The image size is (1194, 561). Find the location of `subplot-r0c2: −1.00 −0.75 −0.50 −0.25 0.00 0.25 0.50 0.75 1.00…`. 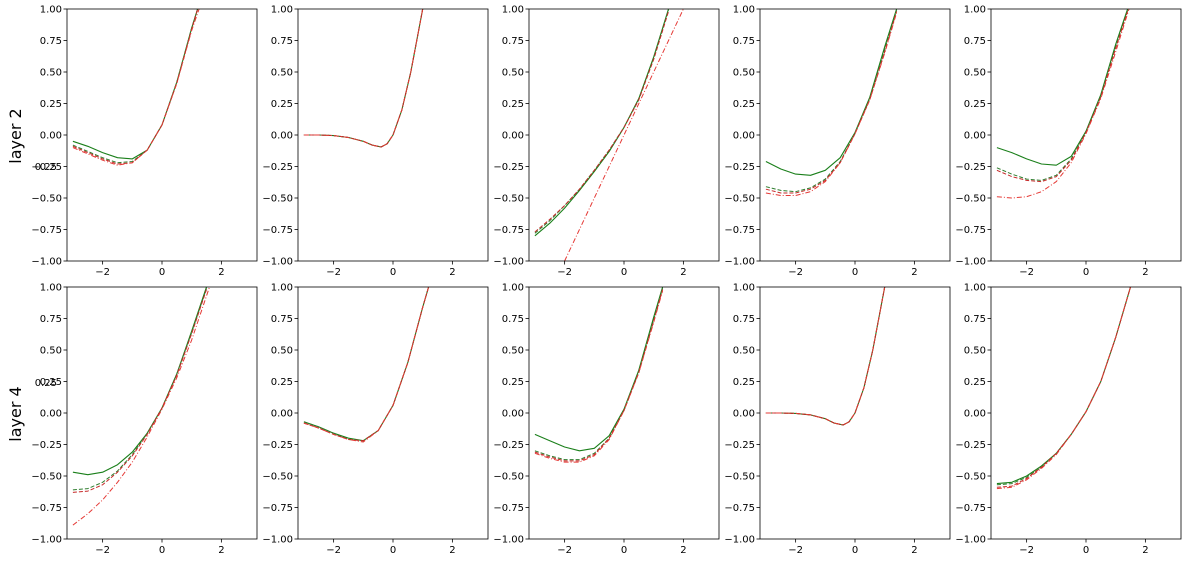

subplot-r0c2: −1.00 −0.75 −0.50 −0.25 0.00 0.25 0.50 0.75 1.00… is located at coordinates (606, 141).